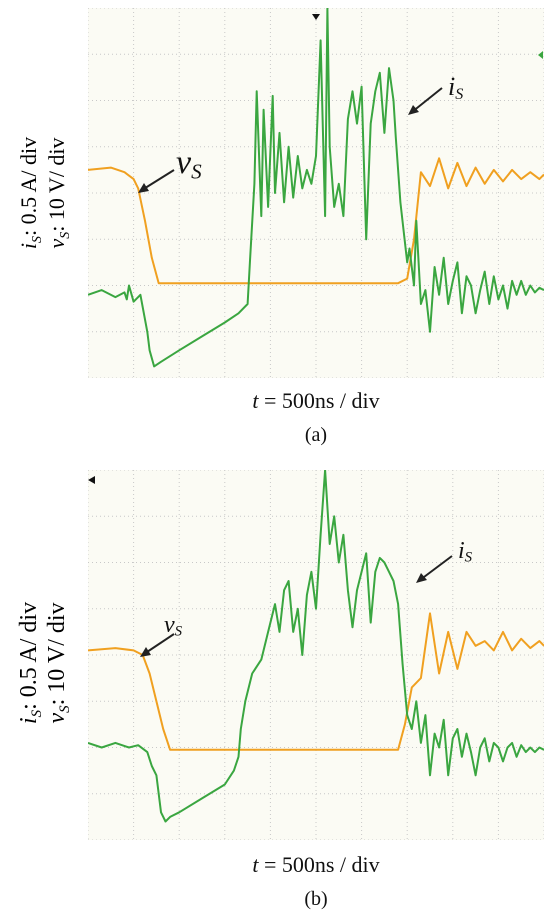 The image size is (544, 920). I want to click on y-axis-label-a: iS: 0.5 A/ div vS: 10 V/ div, so click(45, 193).